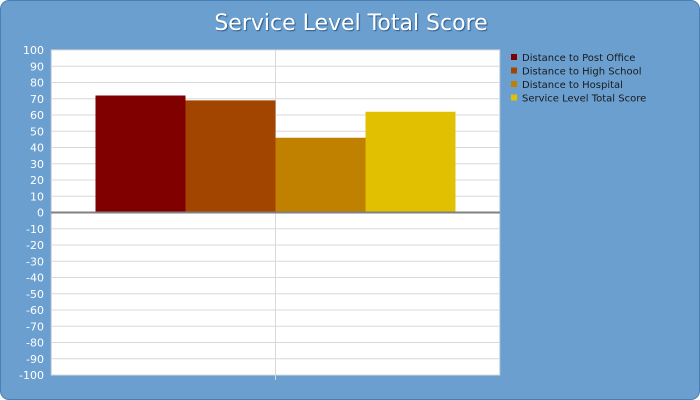  I want to click on y-tick-label: 30, so click(37, 164).